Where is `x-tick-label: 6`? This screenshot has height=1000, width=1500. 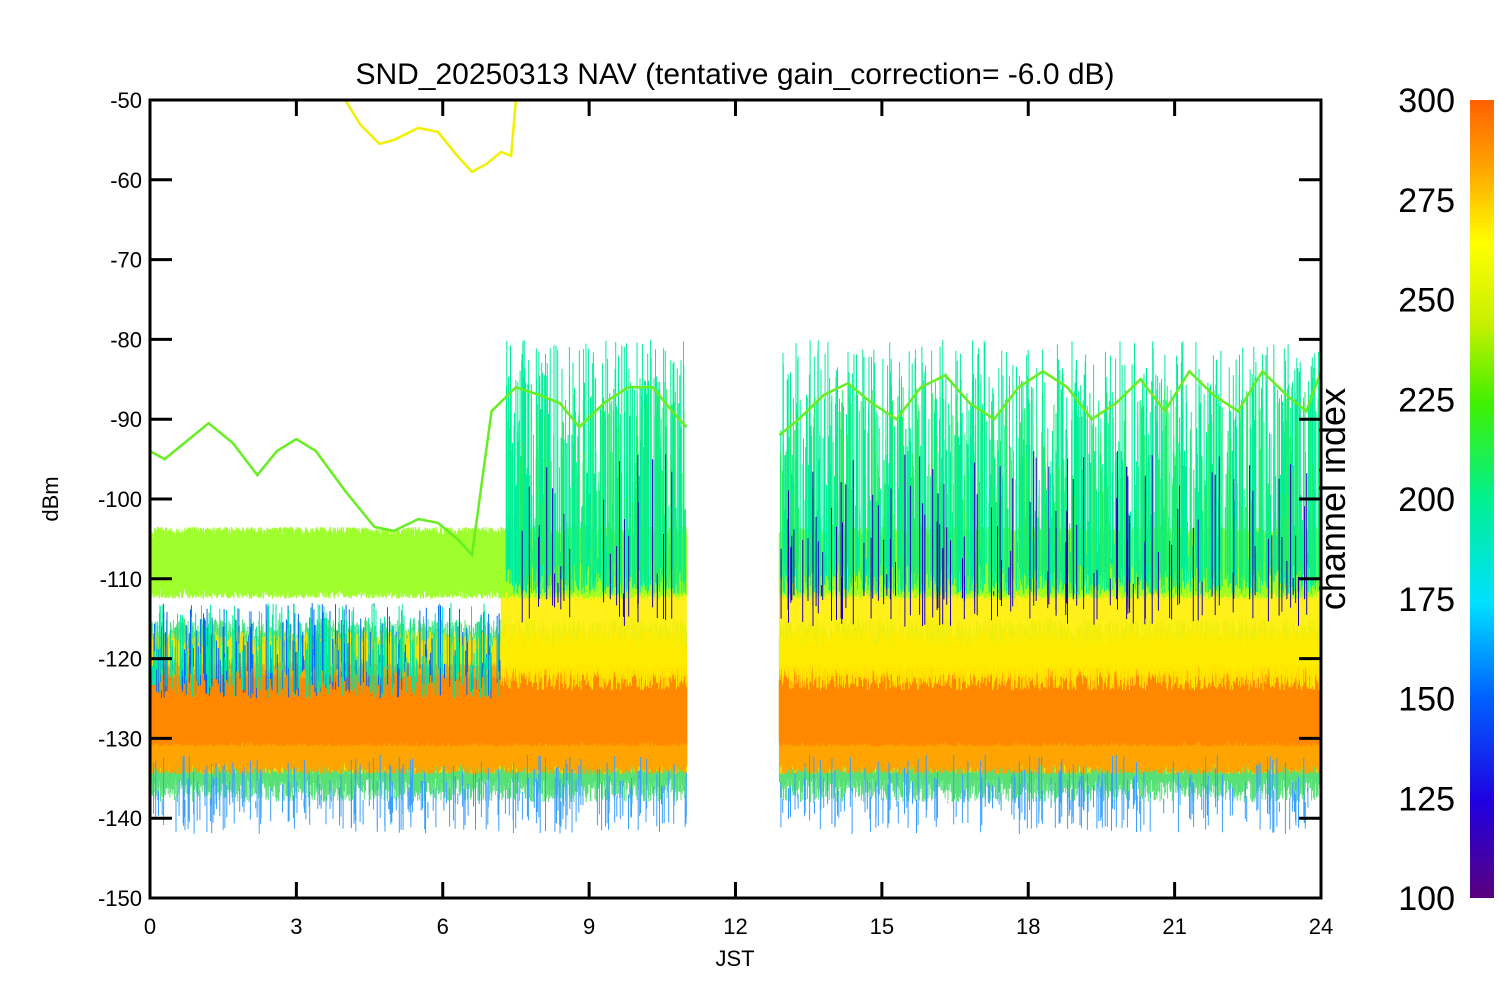
x-tick-label: 6 is located at coordinates (443, 926).